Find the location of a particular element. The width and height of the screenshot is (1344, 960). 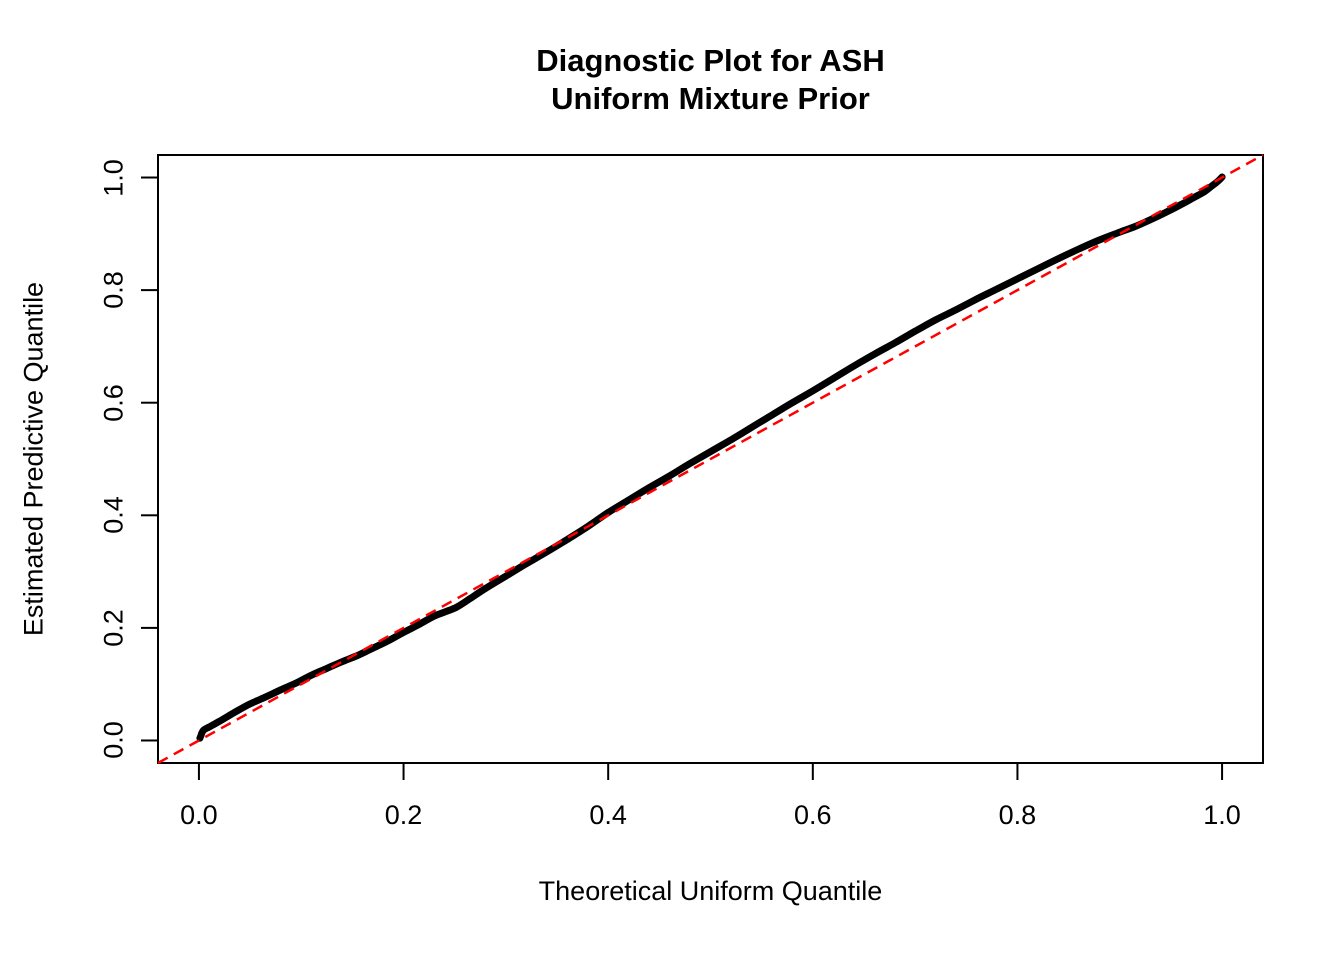

y-axis-label: Estimated Predictive Quantile is located at coordinates (33, 459).